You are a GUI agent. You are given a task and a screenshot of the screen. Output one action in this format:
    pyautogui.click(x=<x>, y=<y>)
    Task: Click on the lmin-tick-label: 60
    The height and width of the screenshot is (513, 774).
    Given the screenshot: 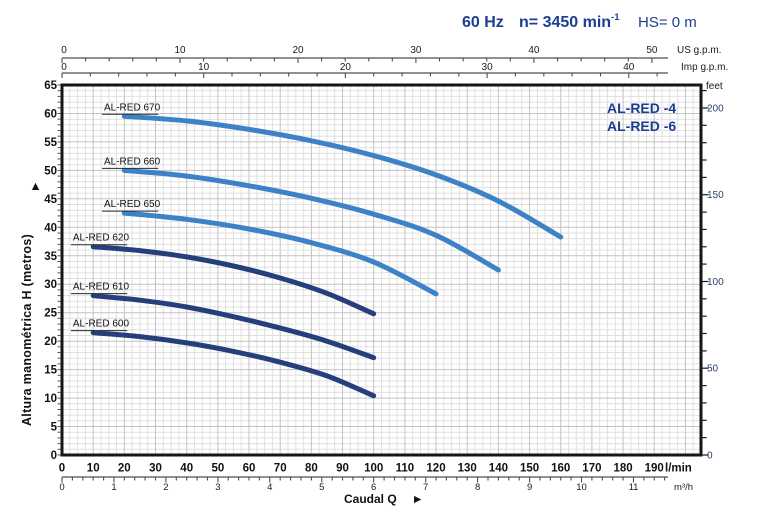 What is the action you would take?
    pyautogui.click(x=249, y=469)
    